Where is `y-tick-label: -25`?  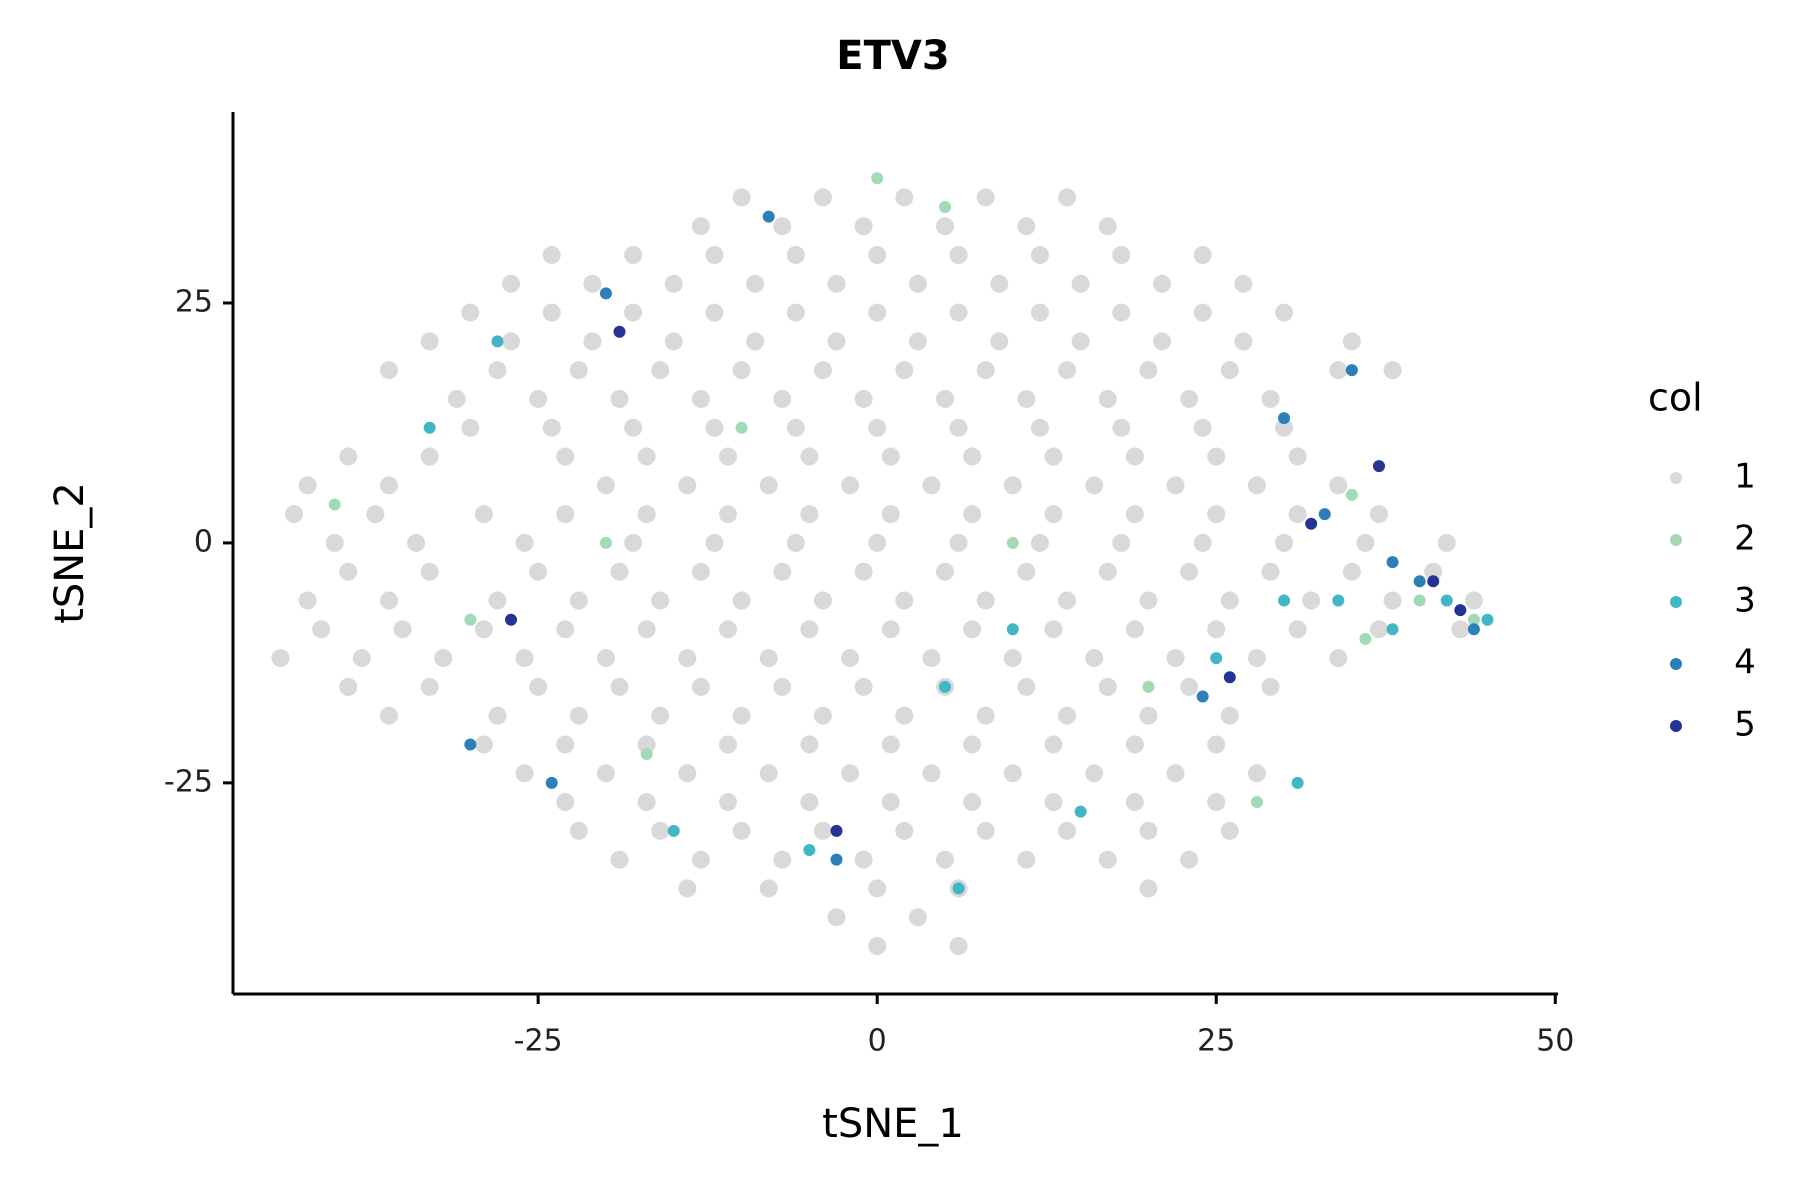 y-tick-label: -25 is located at coordinates (188, 781).